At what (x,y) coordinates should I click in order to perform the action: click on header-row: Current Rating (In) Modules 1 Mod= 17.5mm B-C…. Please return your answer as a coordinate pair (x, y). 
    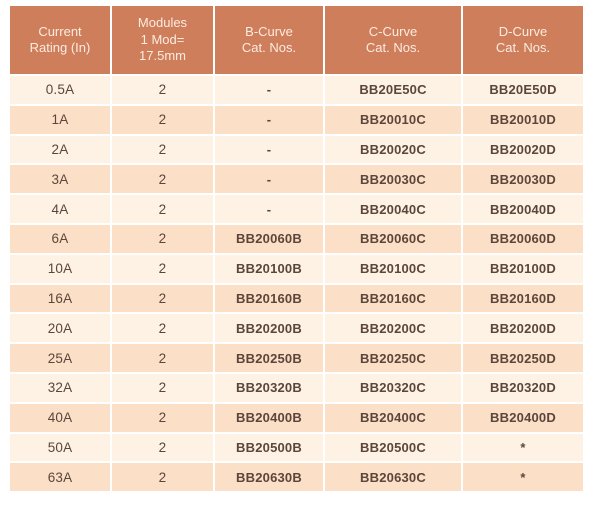
    Looking at the image, I should click on (296, 40).